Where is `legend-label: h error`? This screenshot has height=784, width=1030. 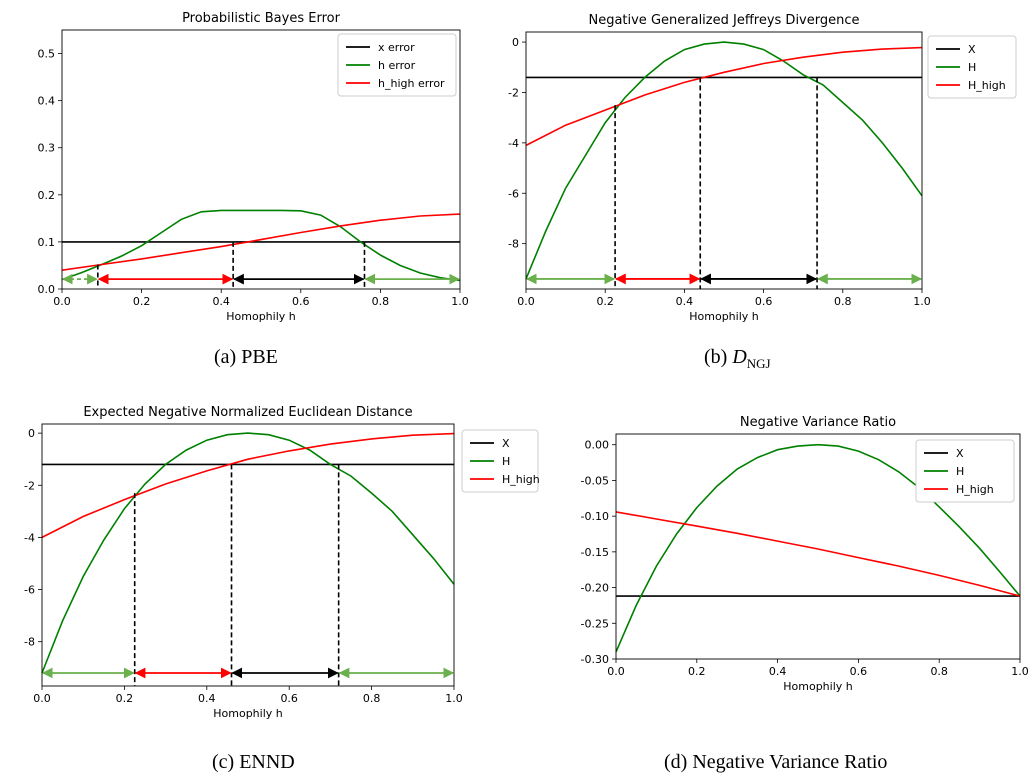 legend-label: h error is located at coordinates (397, 65).